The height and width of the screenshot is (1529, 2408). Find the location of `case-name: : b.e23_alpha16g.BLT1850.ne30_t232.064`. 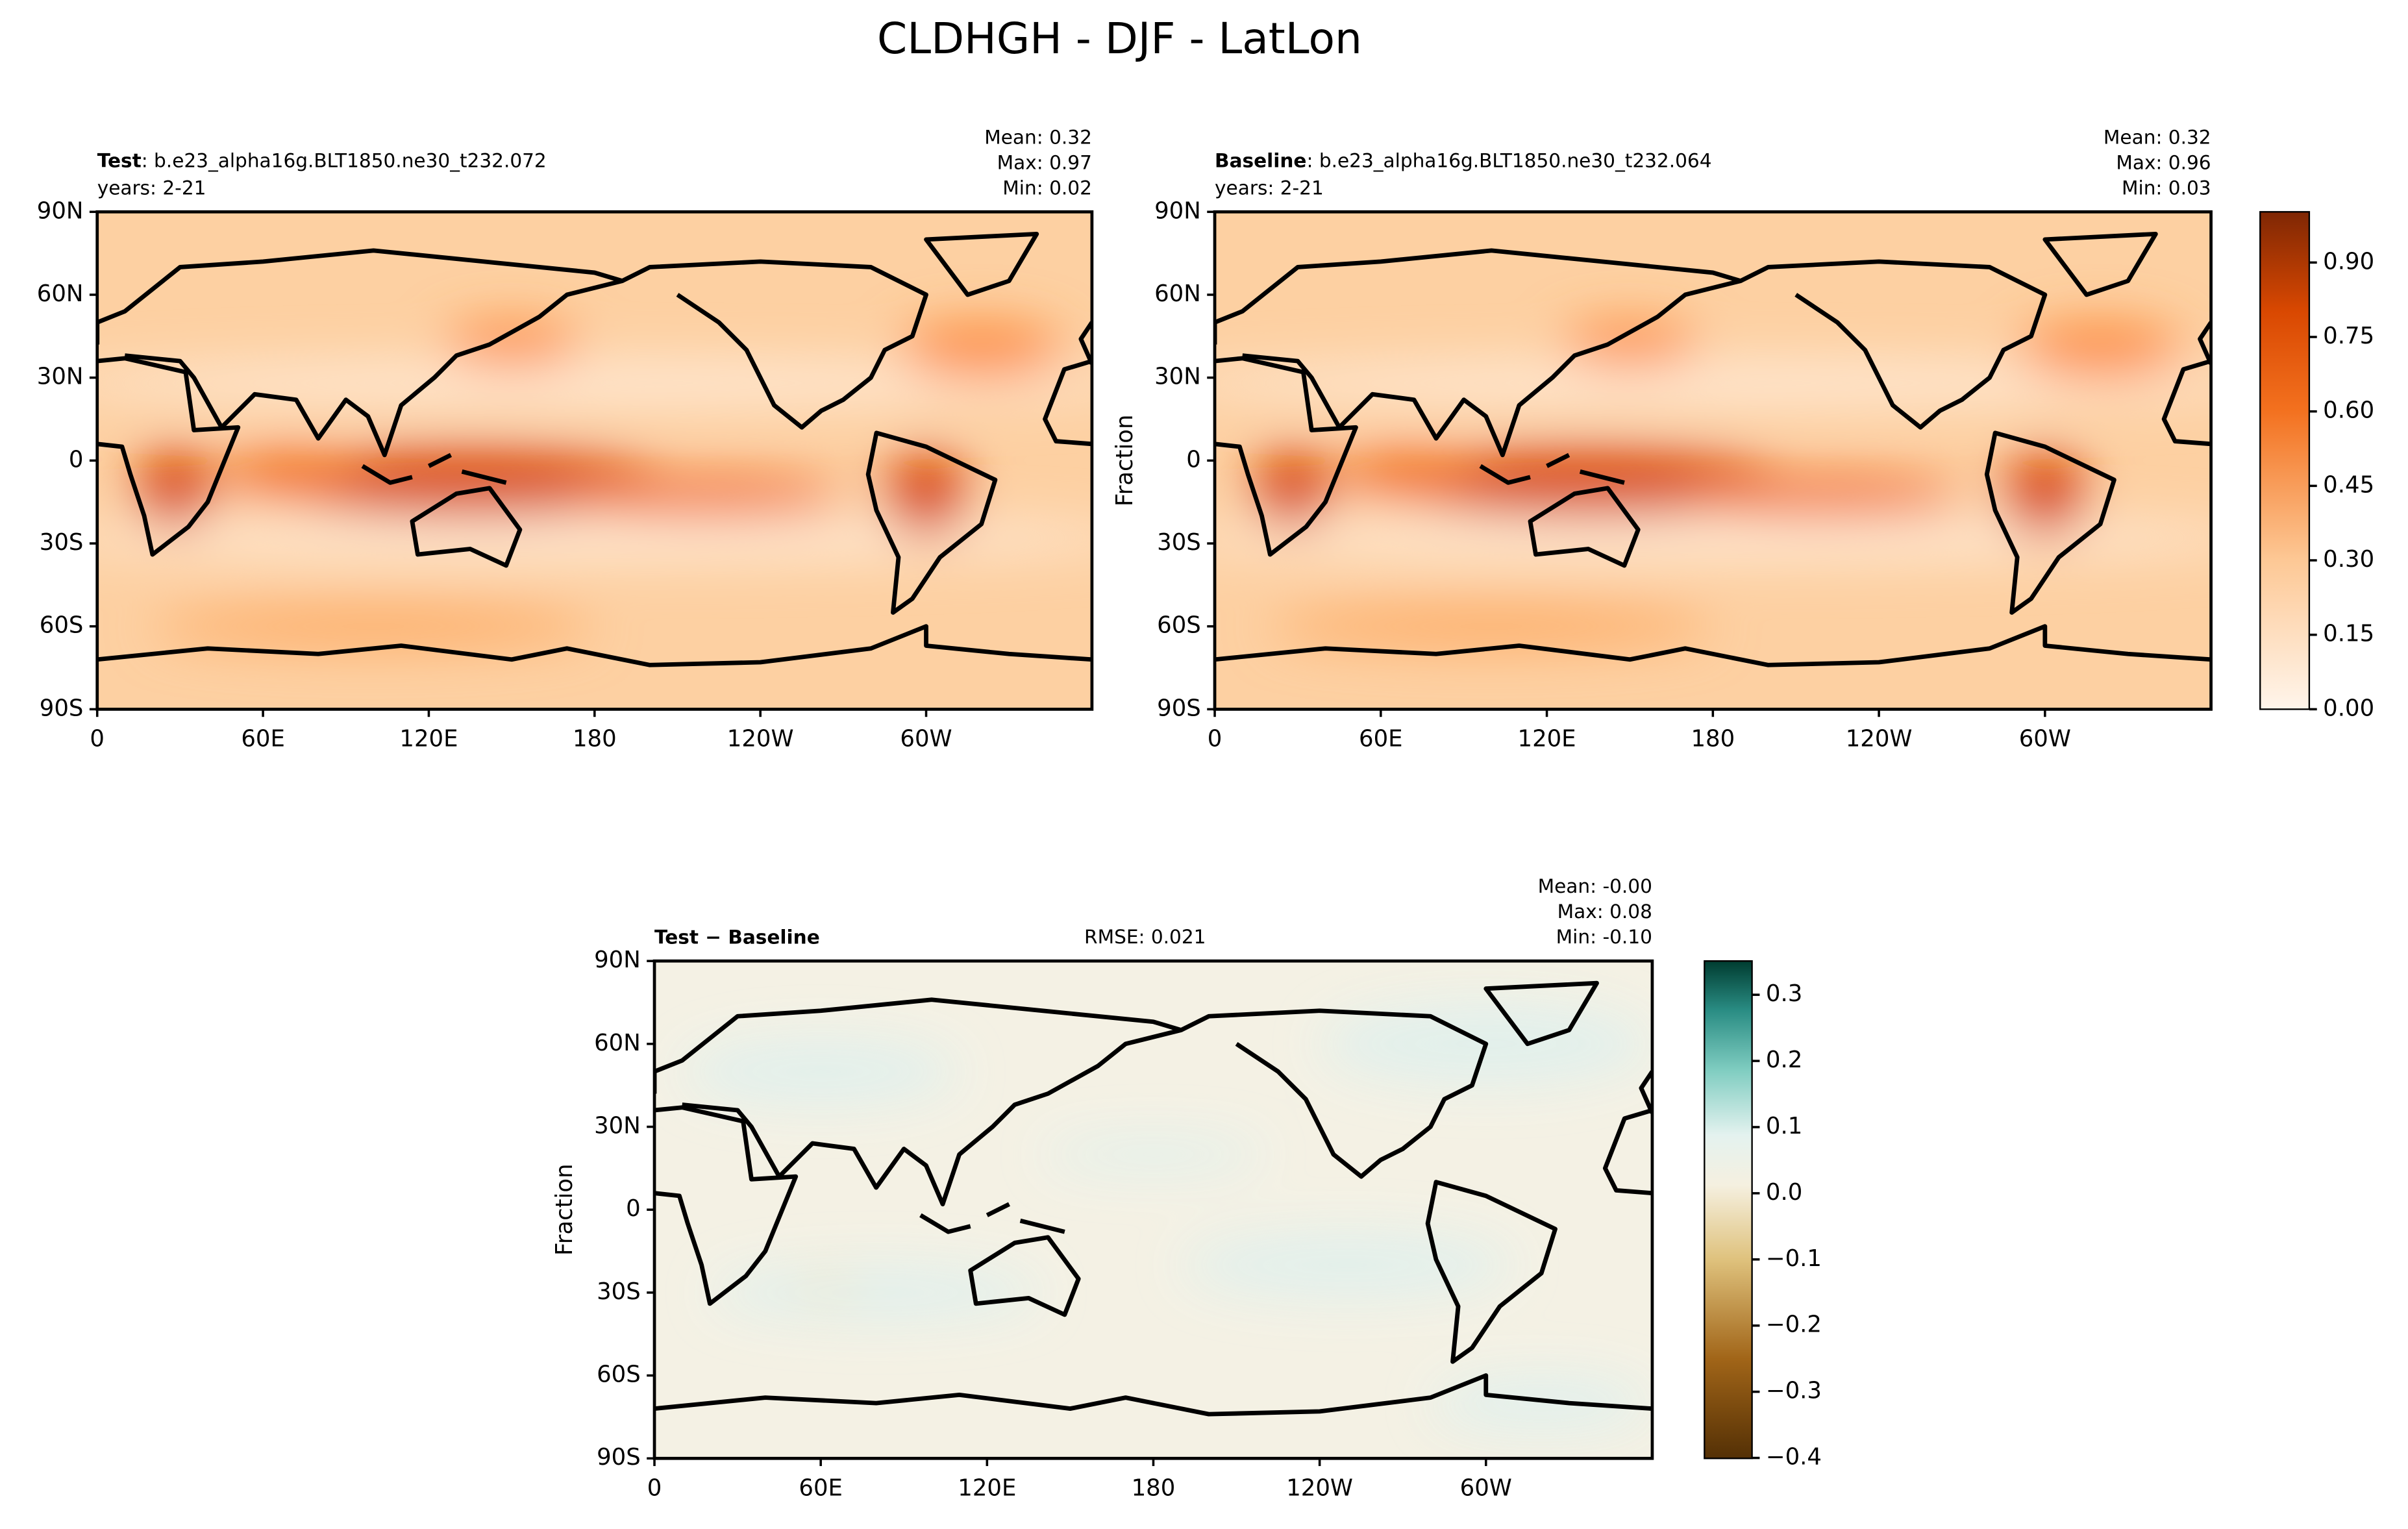

case-name: : b.e23_alpha16g.BLT1850.ne30_t232.064 is located at coordinates (1508, 160).